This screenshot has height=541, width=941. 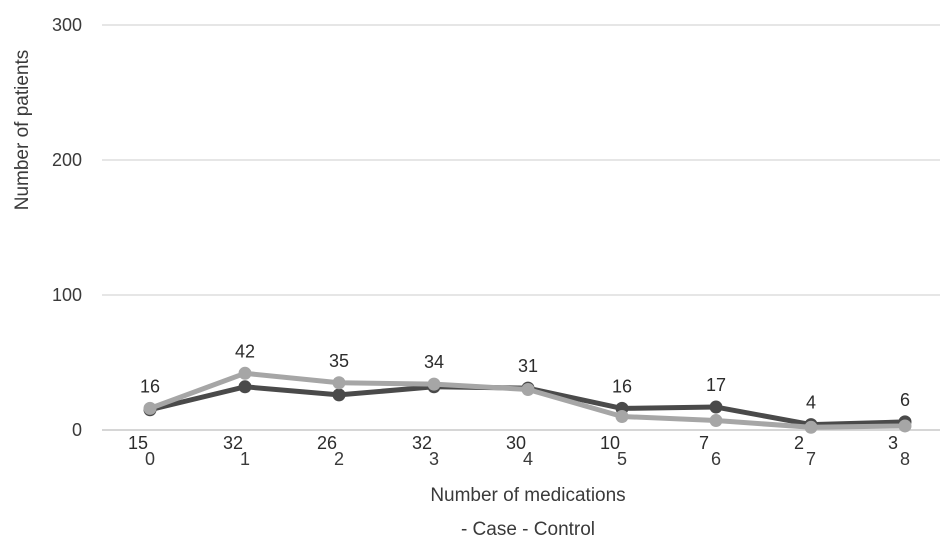 What do you see at coordinates (67, 25) in the screenshot?
I see `y-tick-label: 300` at bounding box center [67, 25].